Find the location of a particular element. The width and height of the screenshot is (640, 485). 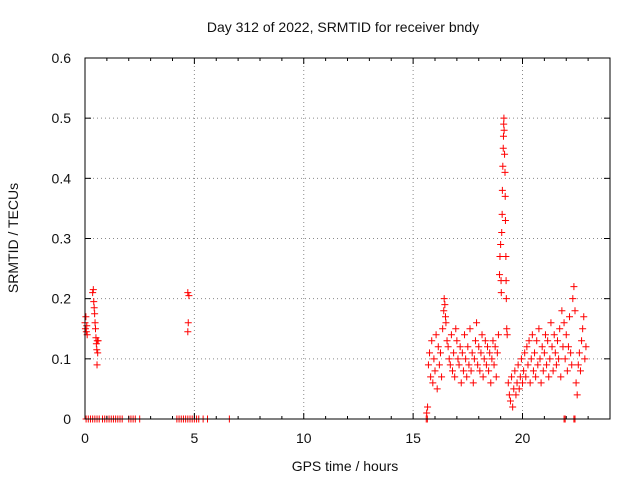

x-tick-label: 15 is located at coordinates (413, 438).